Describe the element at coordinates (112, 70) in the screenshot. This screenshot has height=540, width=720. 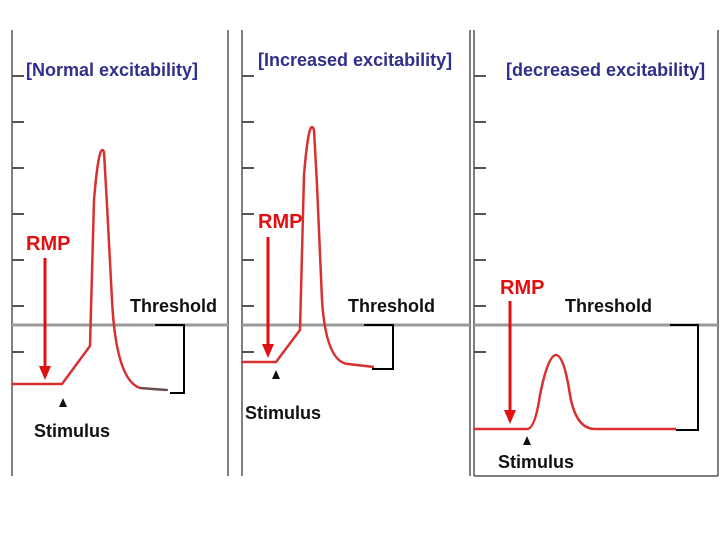
I see `panel-title: [Normal excitability]` at that location.